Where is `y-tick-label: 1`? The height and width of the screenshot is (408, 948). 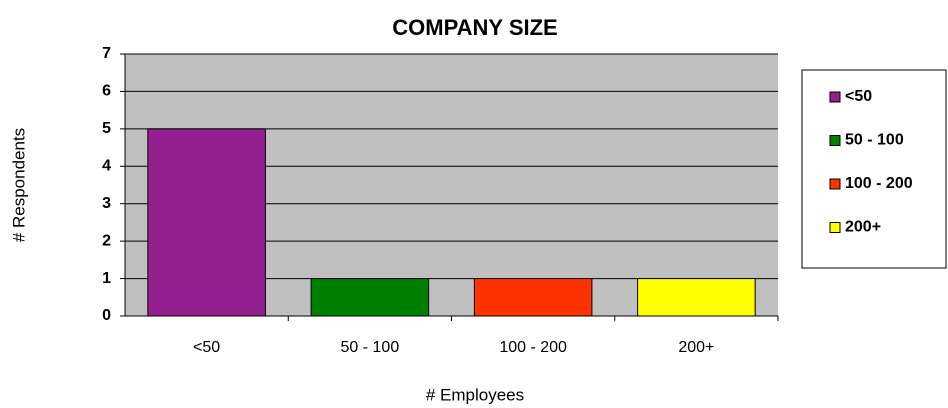
y-tick-label: 1 is located at coordinates (106, 278).